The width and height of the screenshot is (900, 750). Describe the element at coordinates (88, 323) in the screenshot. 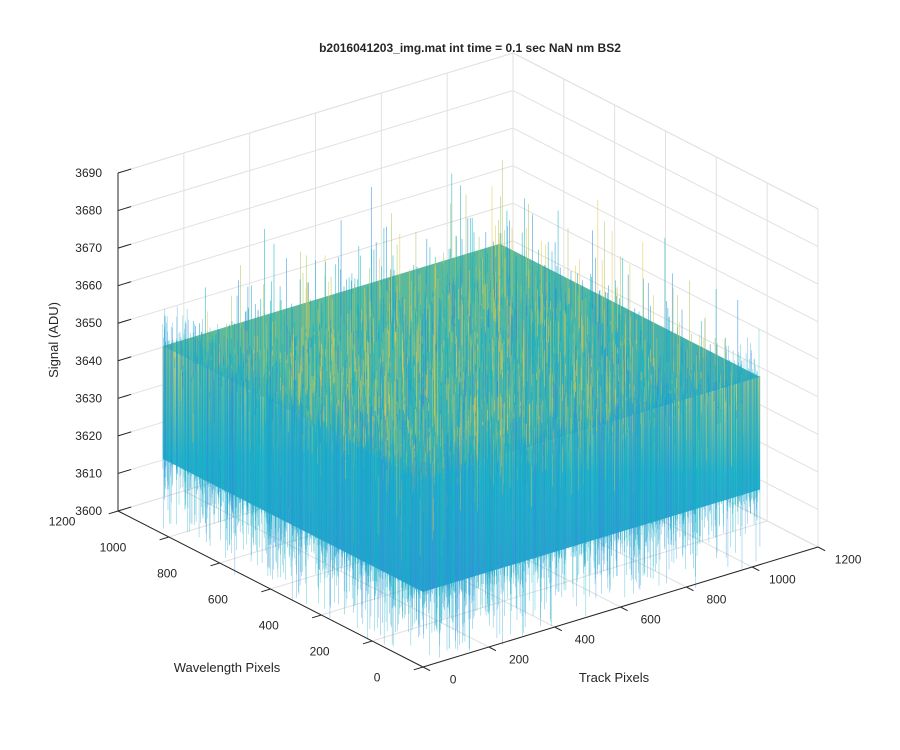

I see `z-tick-label: 3650` at that location.